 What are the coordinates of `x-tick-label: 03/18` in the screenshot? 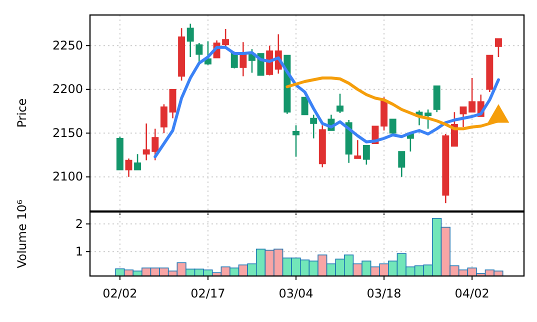 It's located at (384, 293).